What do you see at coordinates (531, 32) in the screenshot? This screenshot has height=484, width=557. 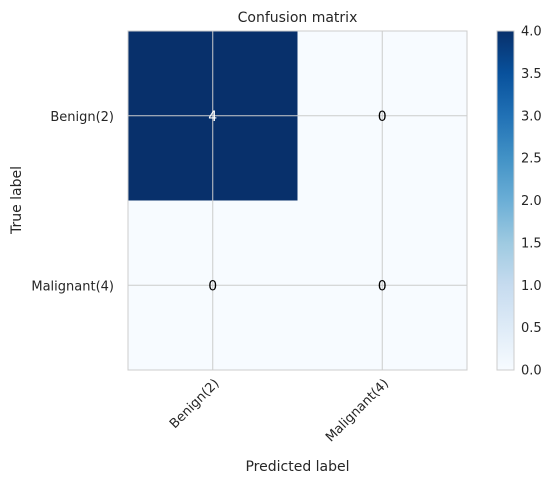 I see `colorbar-tick-label: 4.0` at bounding box center [531, 32].